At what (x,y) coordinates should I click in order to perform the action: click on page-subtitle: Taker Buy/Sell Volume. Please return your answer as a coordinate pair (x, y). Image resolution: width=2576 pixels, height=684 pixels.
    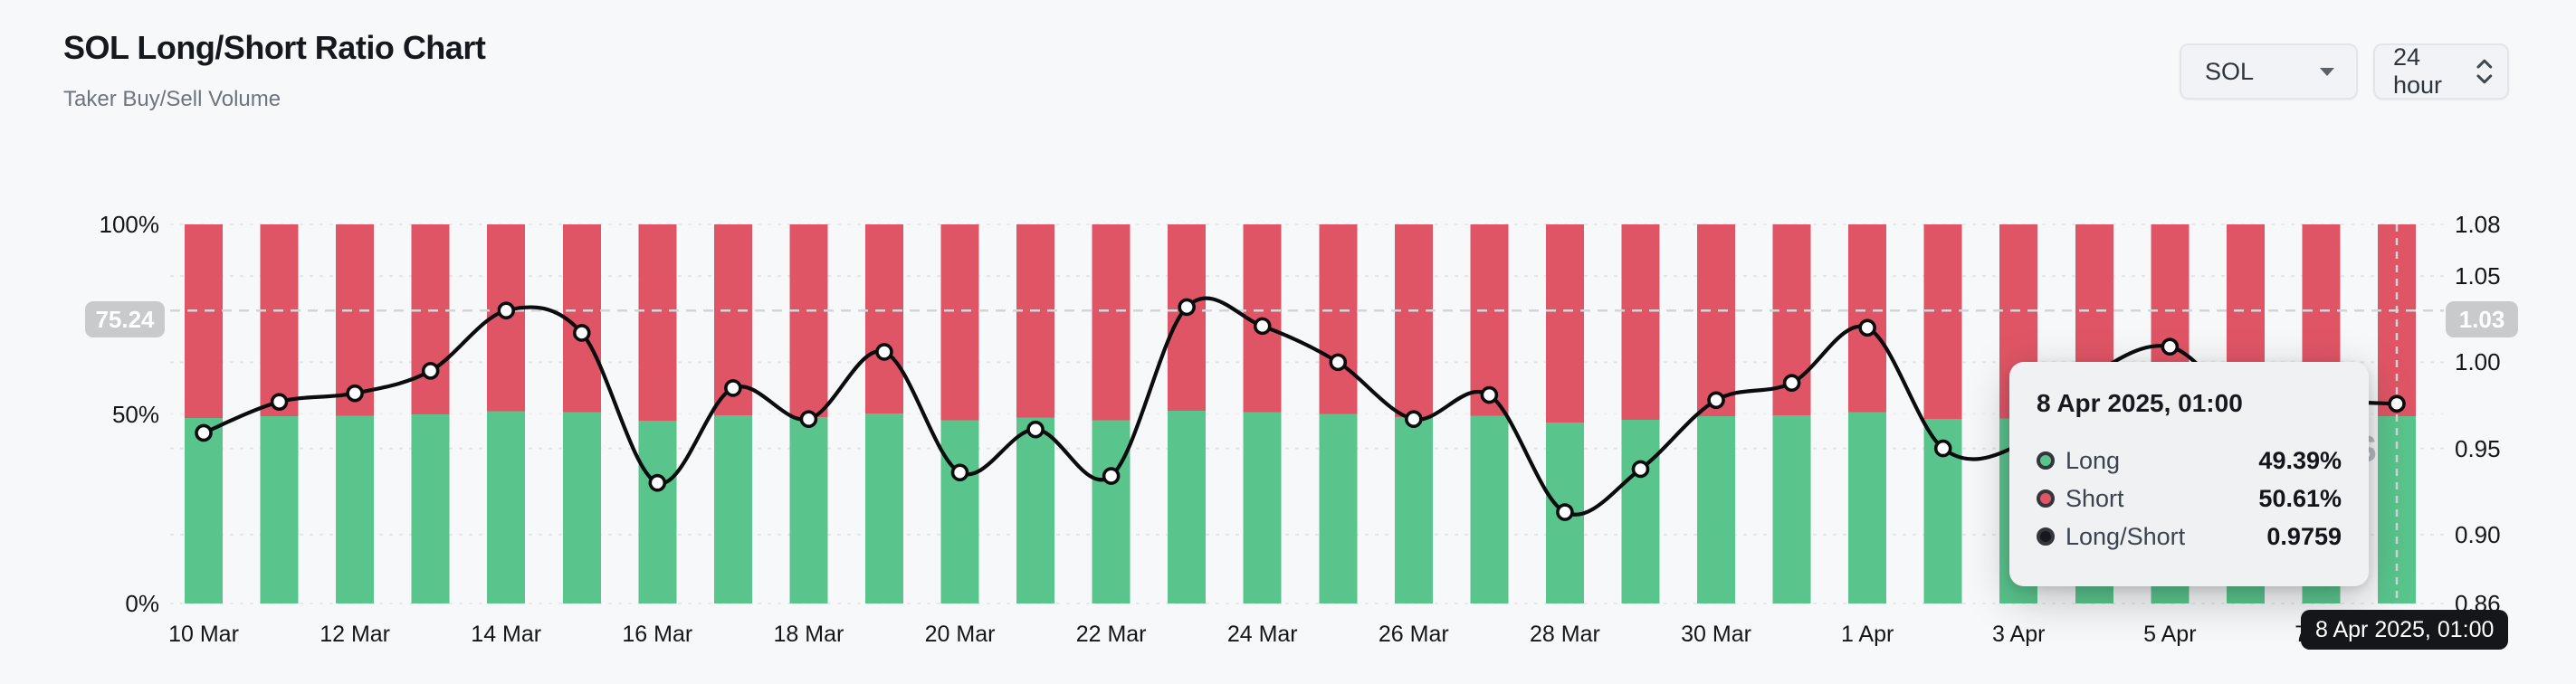
    Looking at the image, I should click on (172, 99).